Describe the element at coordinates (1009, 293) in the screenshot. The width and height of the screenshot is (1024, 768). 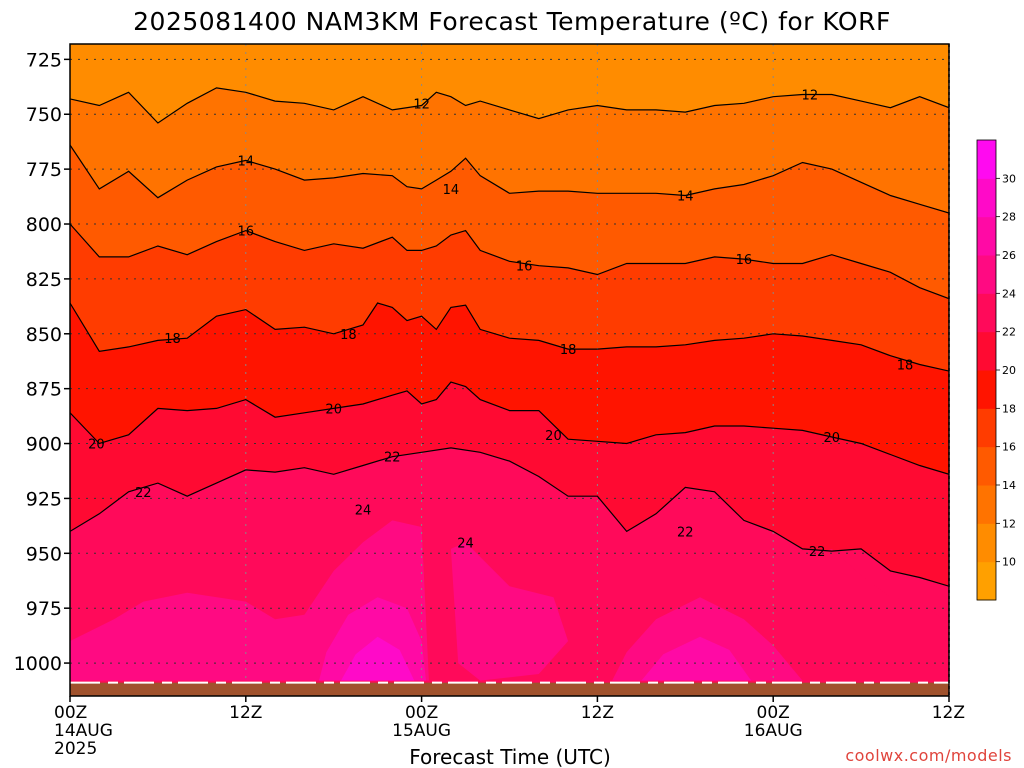
I see `colorbar-label-24: 24` at that location.